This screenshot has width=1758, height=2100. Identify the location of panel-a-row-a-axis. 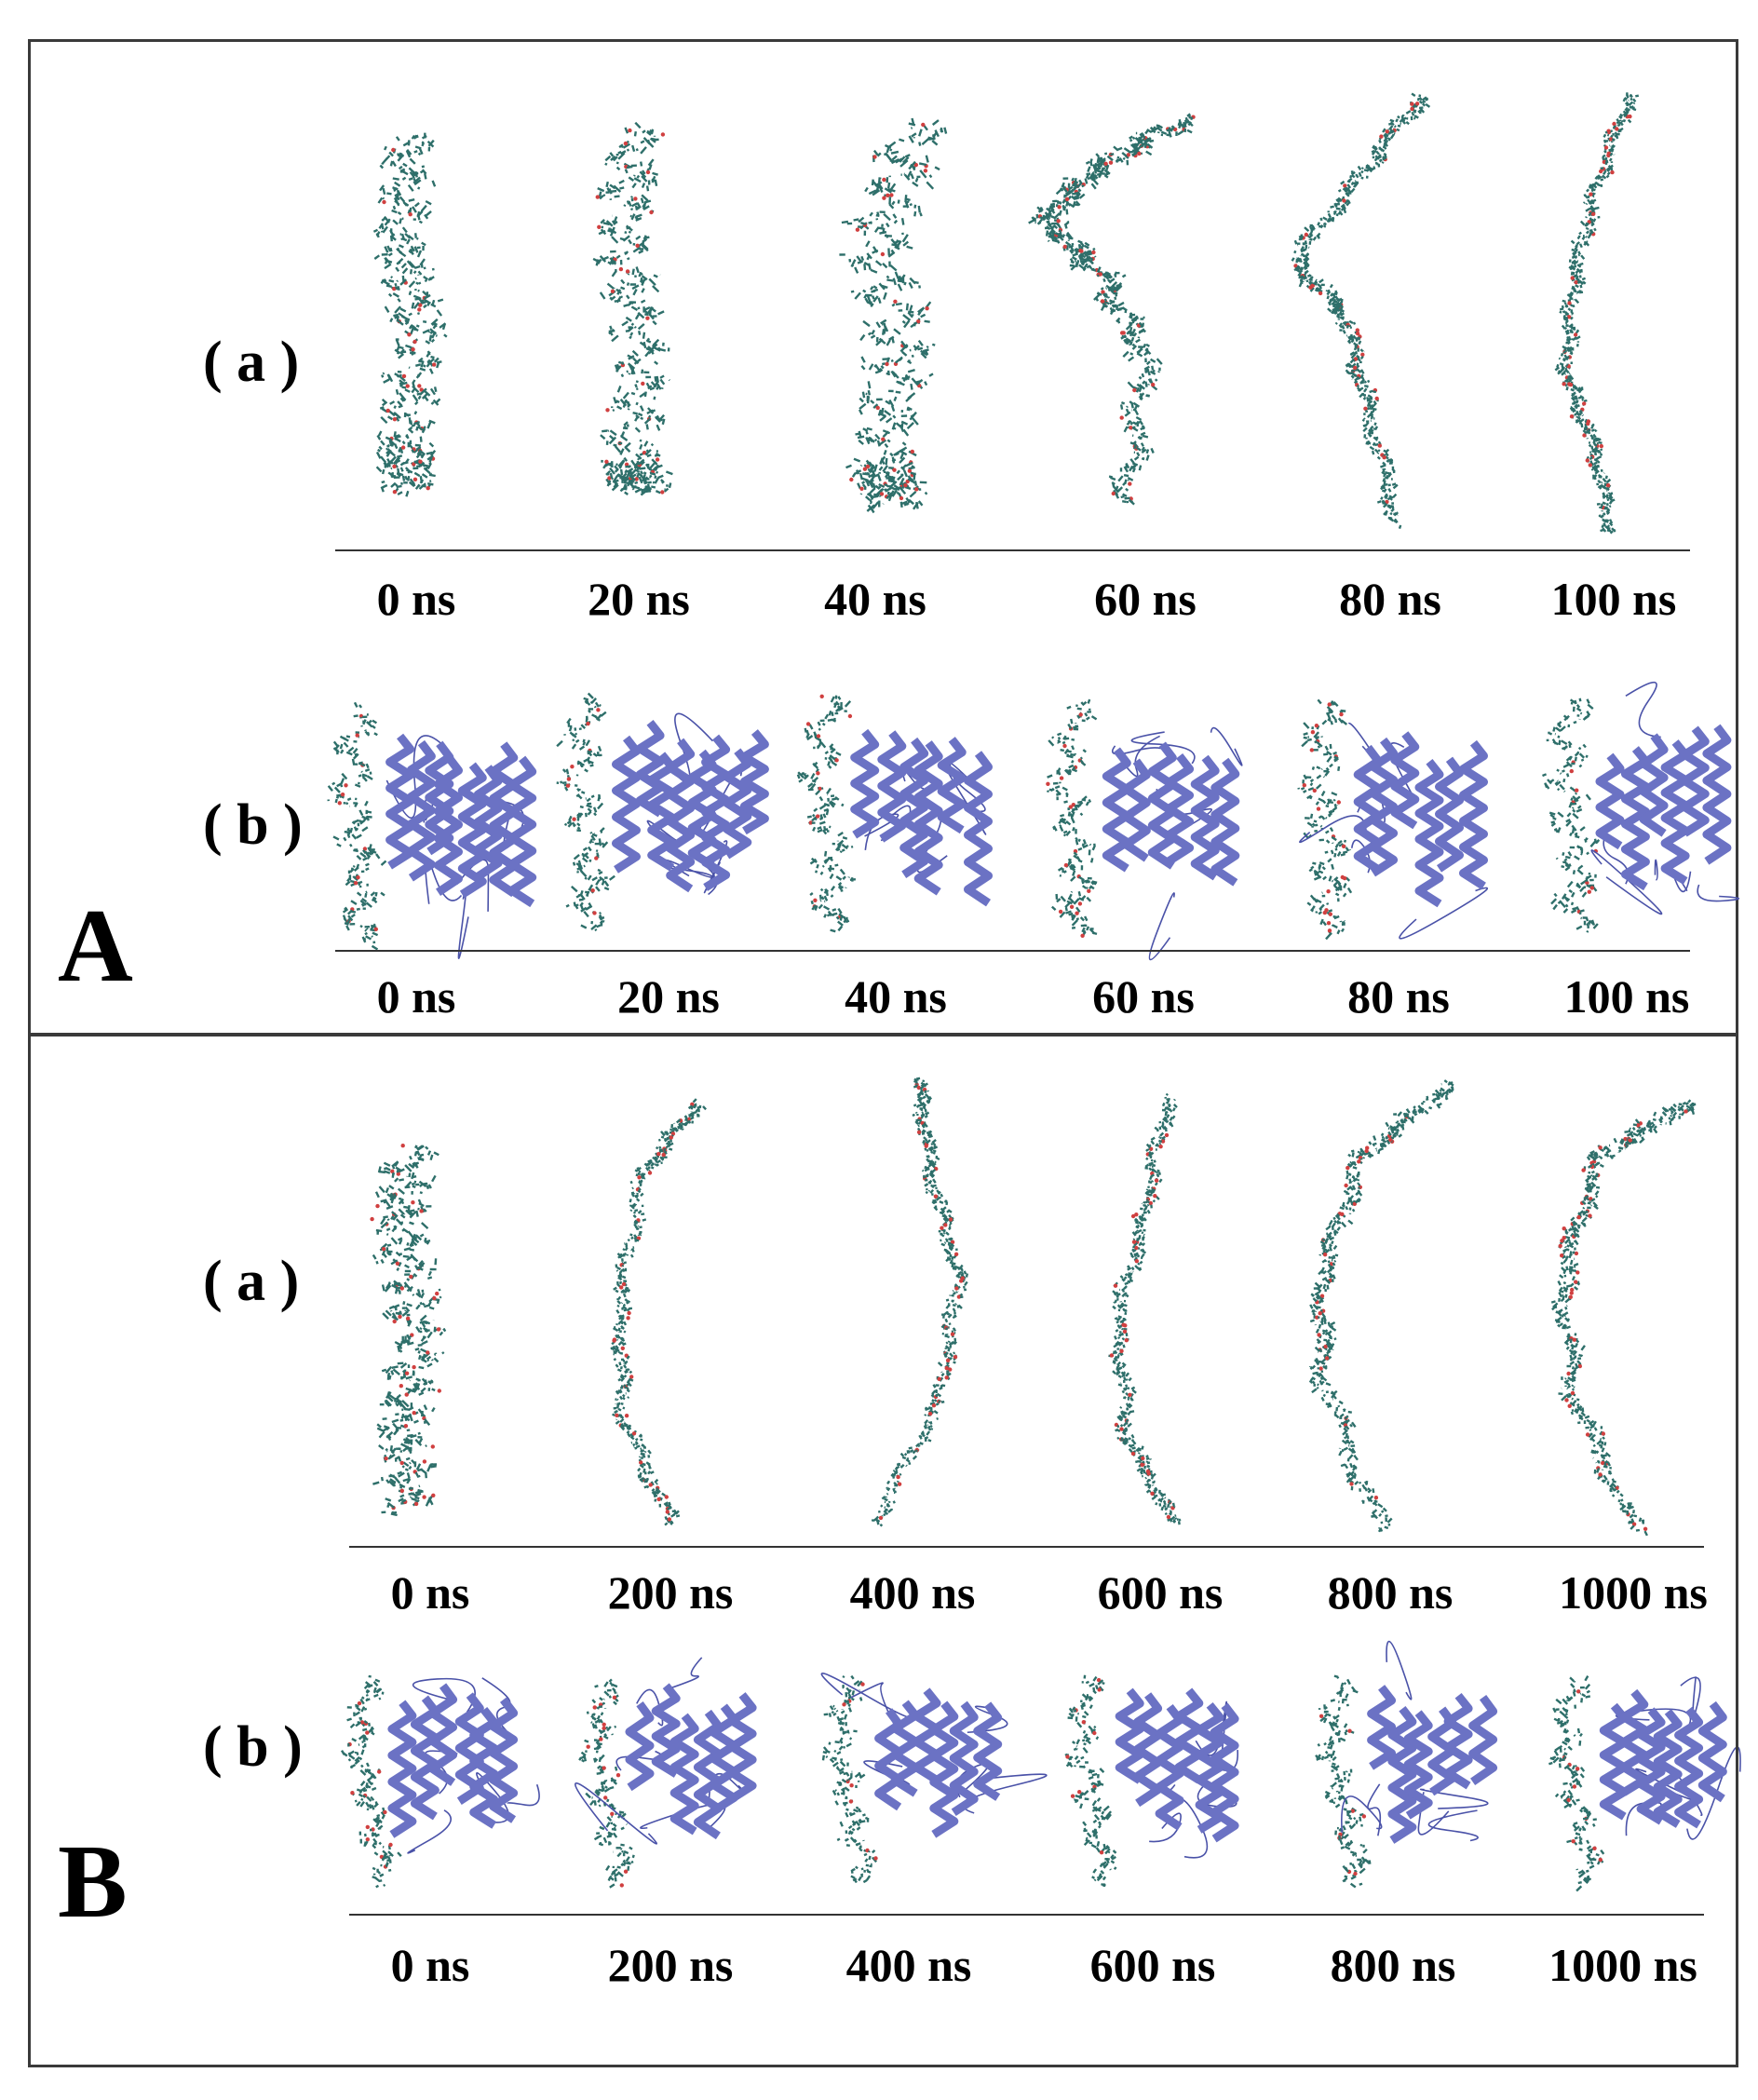
(1013, 550).